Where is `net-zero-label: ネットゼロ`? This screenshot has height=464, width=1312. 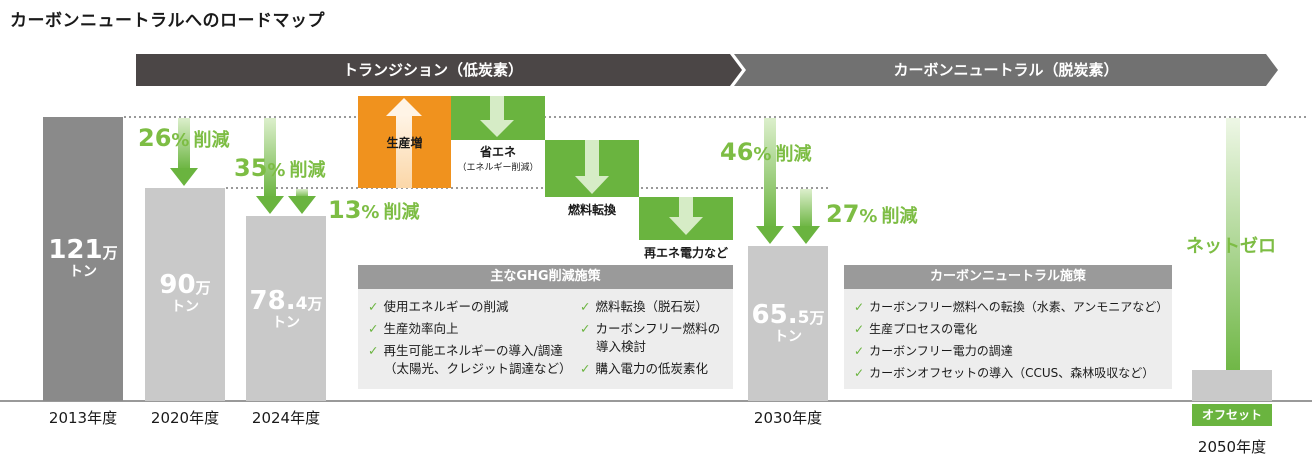
net-zero-label: ネットゼロ is located at coordinates (1231, 246).